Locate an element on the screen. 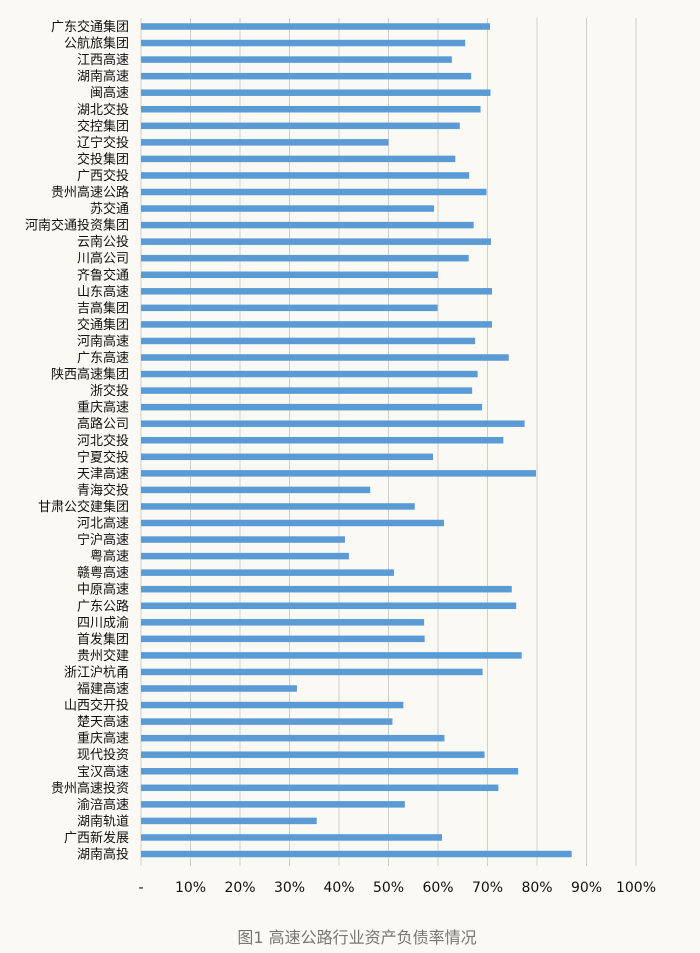  category-label: 宝汉高速 is located at coordinates (103, 772).